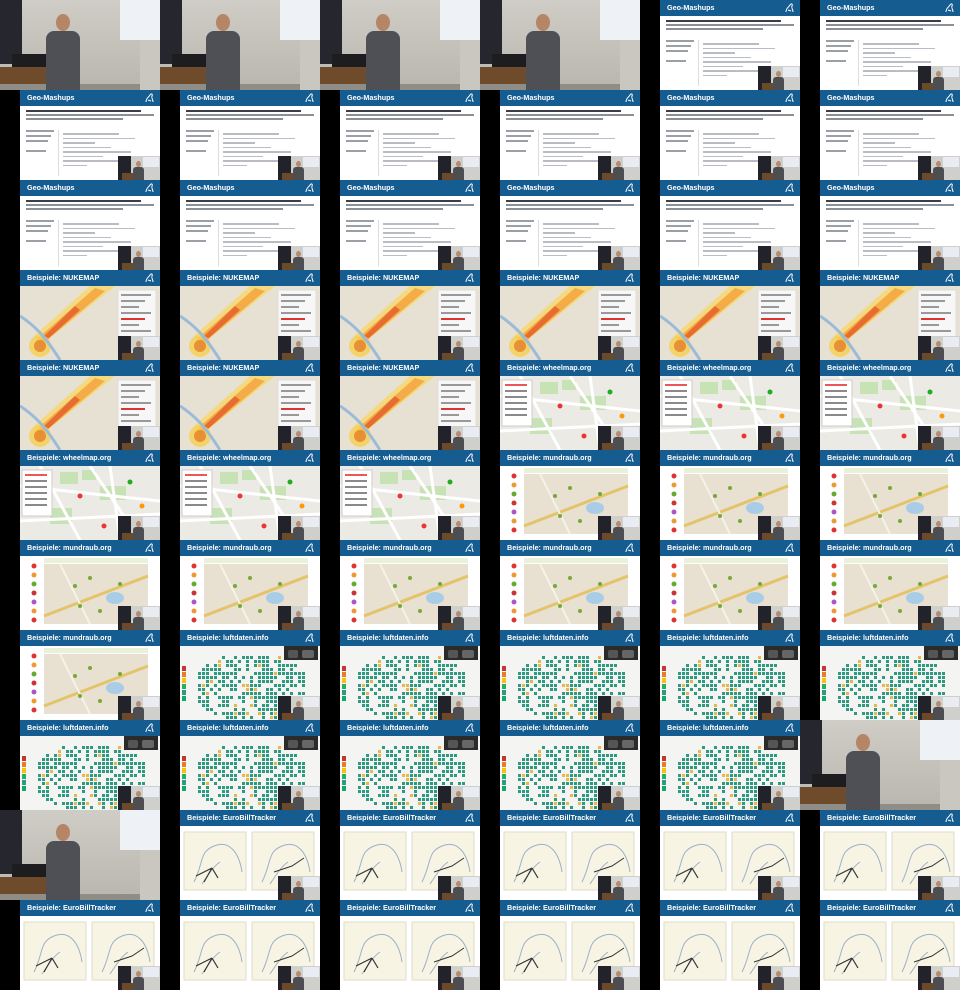 The height and width of the screenshot is (990, 960). I want to click on fruit-marker, so click(570, 488).